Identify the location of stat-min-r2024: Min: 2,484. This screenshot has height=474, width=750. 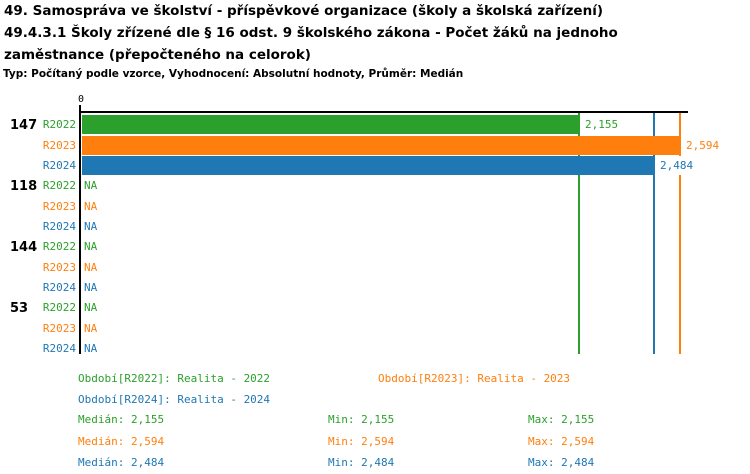
(361, 462).